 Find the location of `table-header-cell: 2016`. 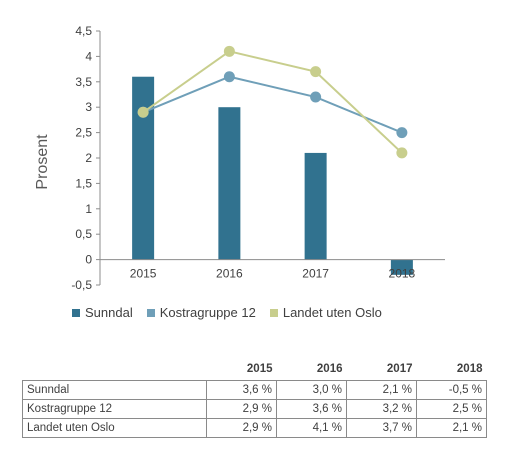

table-header-cell: 2016 is located at coordinates (329, 369).